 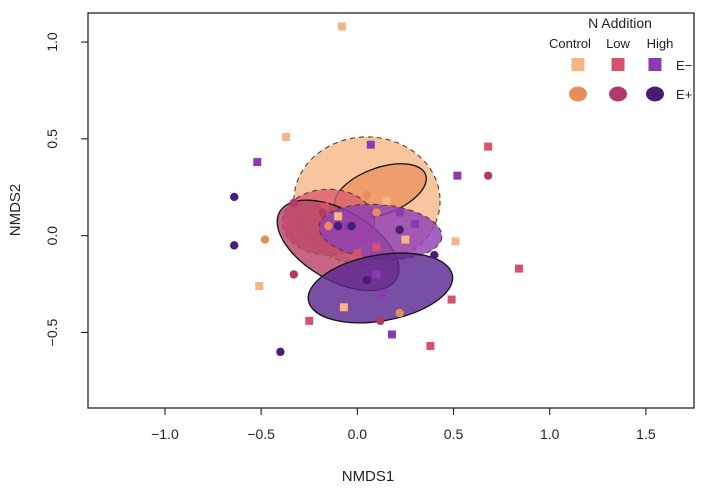 What do you see at coordinates (570, 43) in the screenshot?
I see `legend-column-label: Control` at bounding box center [570, 43].